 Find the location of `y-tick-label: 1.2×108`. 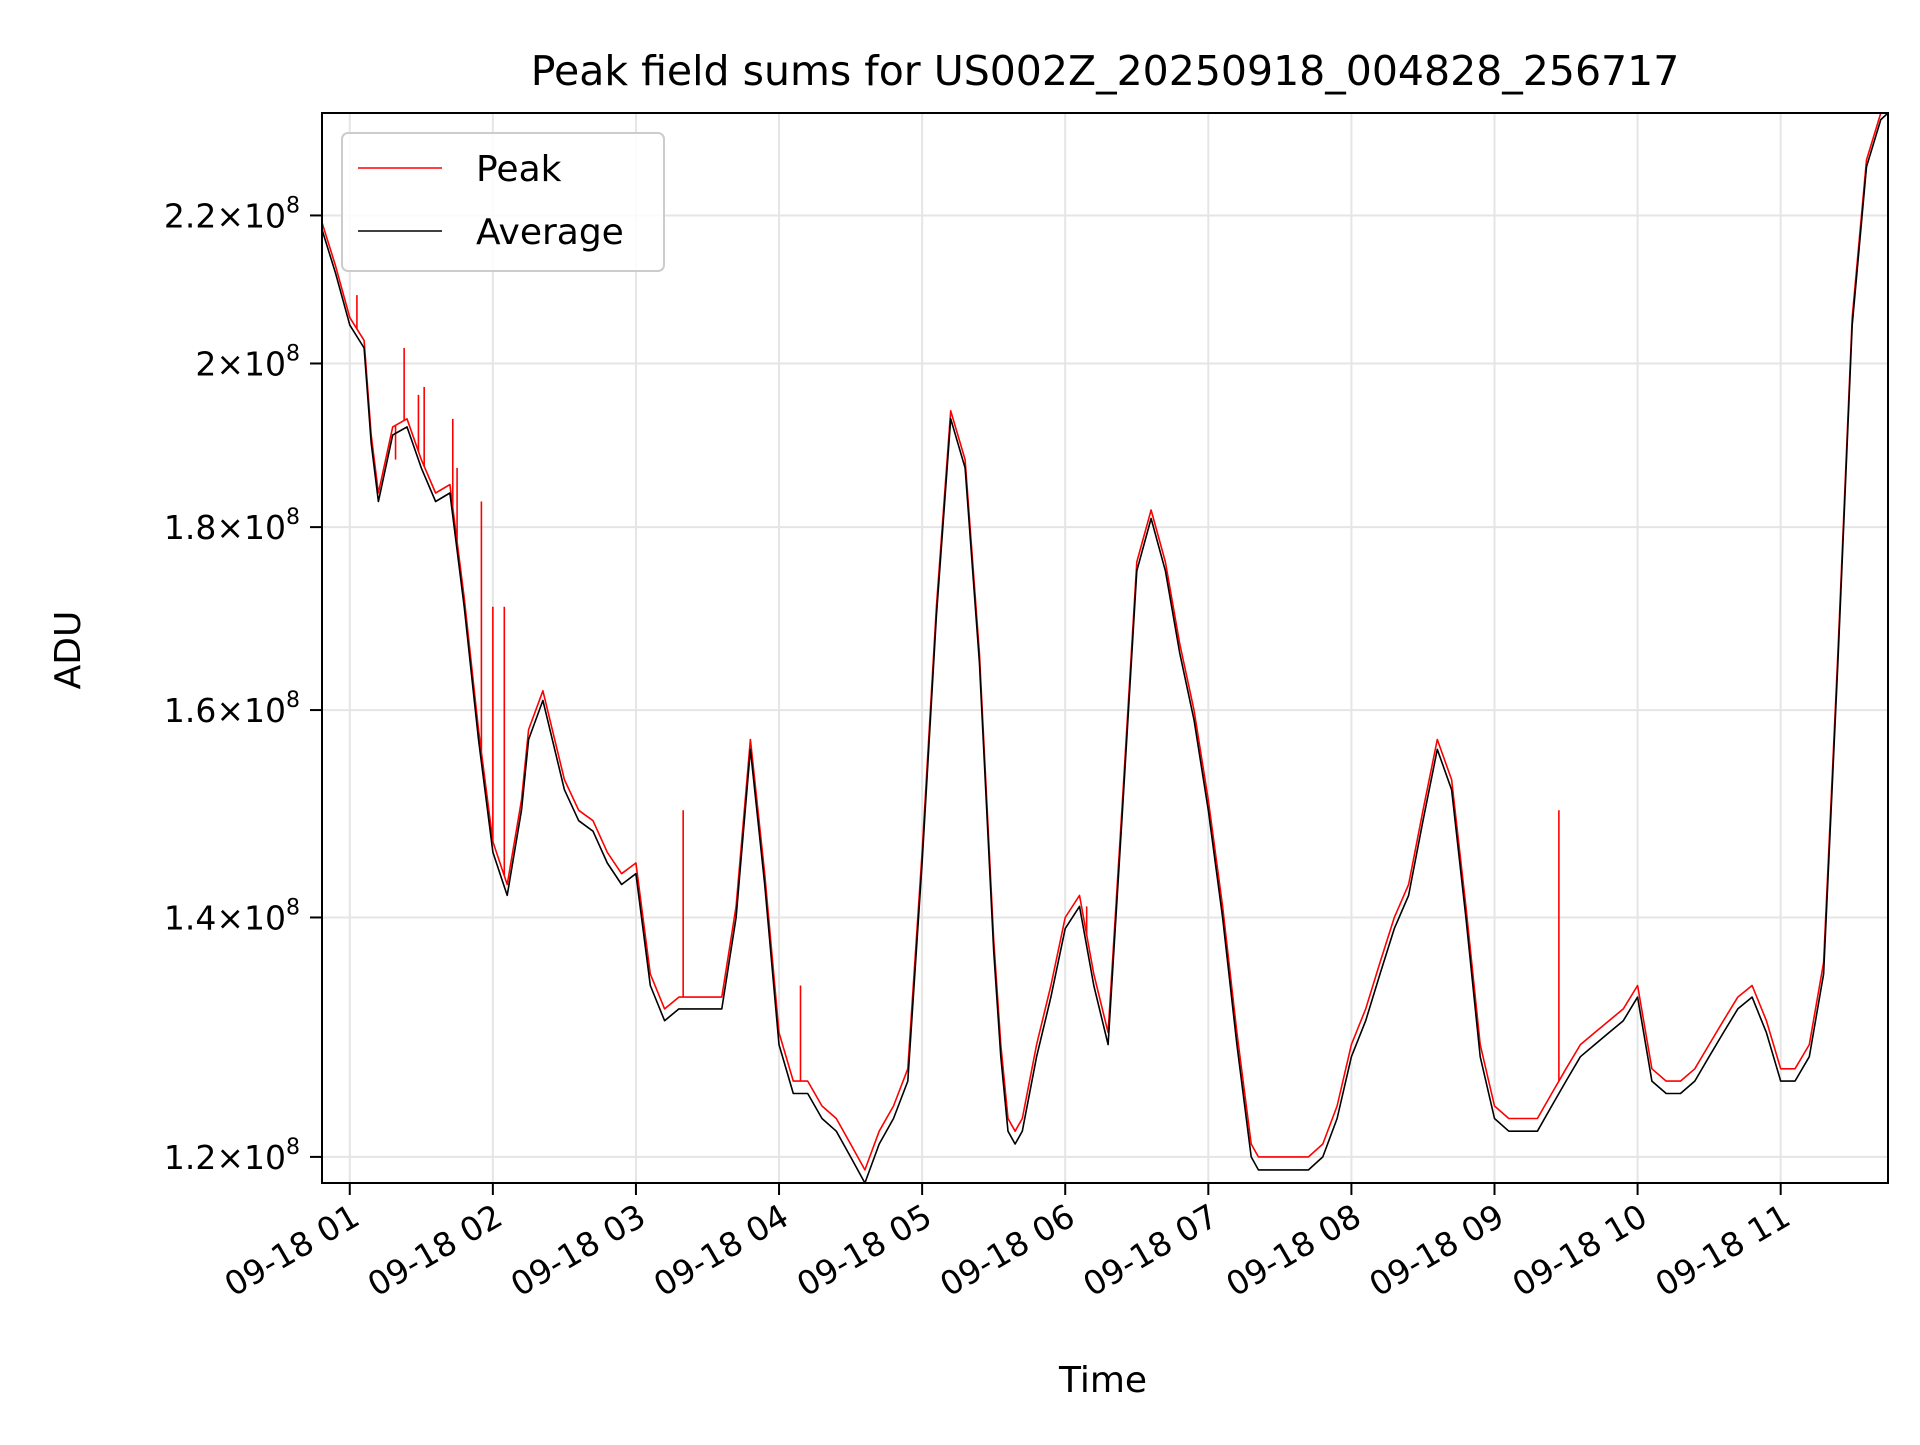

y-tick-label: 1.2×108 is located at coordinates (232, 1156).